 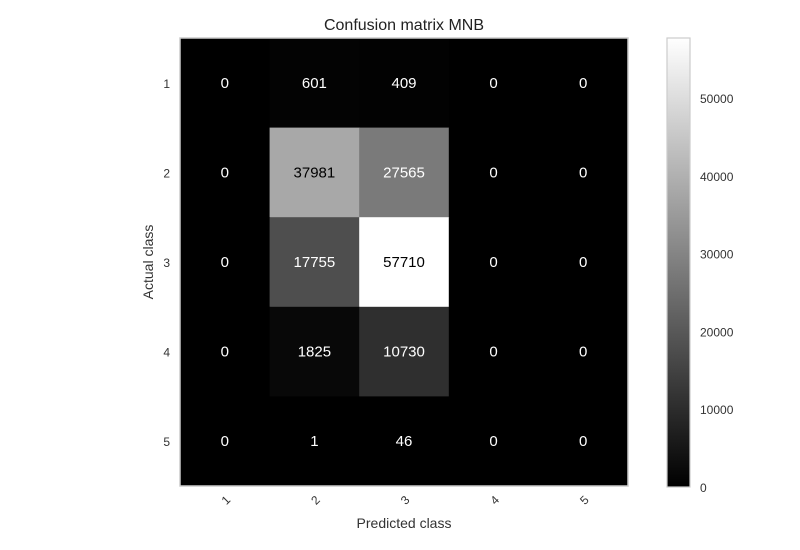 I want to click on y-tick-label: 2, so click(x=166, y=173).